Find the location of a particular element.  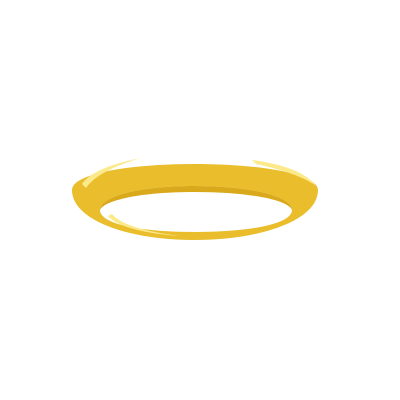

halo-highlight-inner is located at coordinates (144, 225).